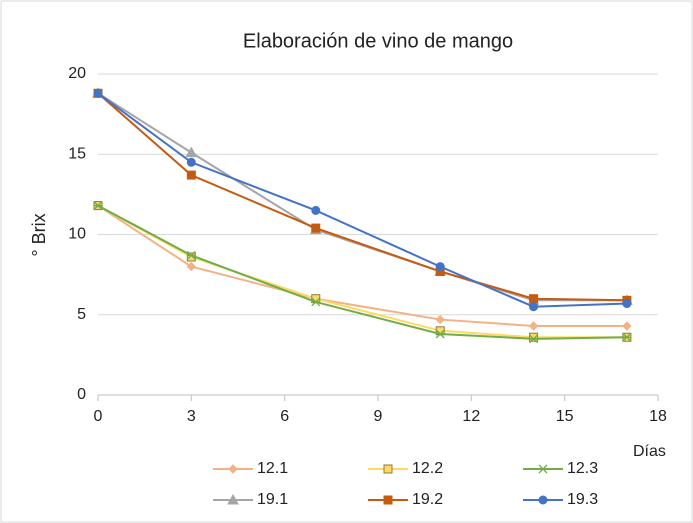  What do you see at coordinates (582, 468) in the screenshot?
I see `legend-label: 12.3` at bounding box center [582, 468].